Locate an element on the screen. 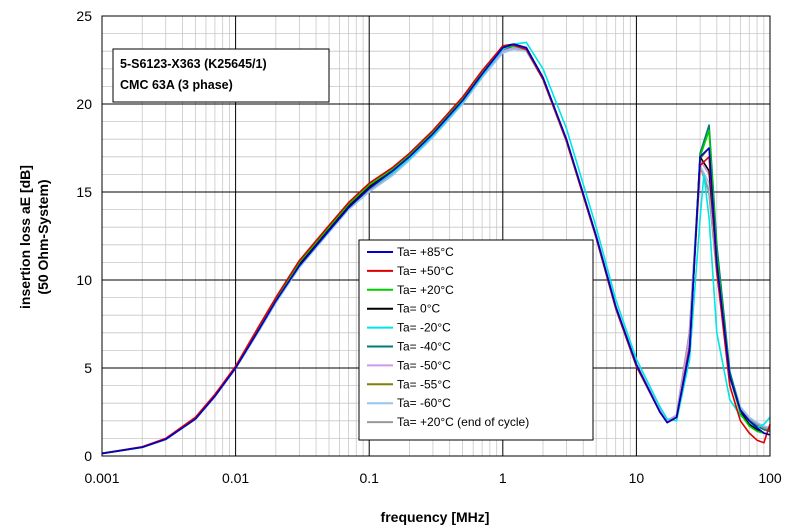 The width and height of the screenshot is (789, 528). legend-frame is located at coordinates (476, 340).